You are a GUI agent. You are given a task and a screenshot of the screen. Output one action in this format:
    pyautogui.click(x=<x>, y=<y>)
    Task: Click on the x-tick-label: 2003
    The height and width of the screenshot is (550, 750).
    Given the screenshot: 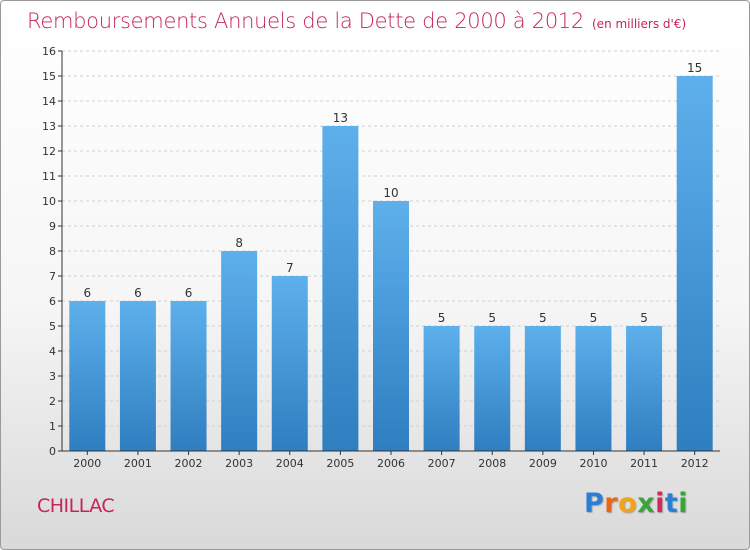 What is the action you would take?
    pyautogui.click(x=239, y=463)
    